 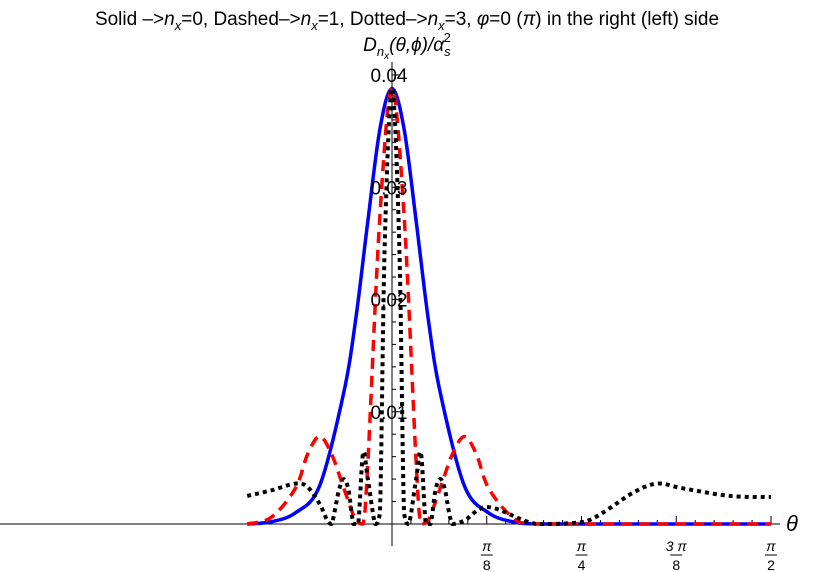 I want to click on x-tick-label-numerator: 3 π, so click(x=677, y=546).